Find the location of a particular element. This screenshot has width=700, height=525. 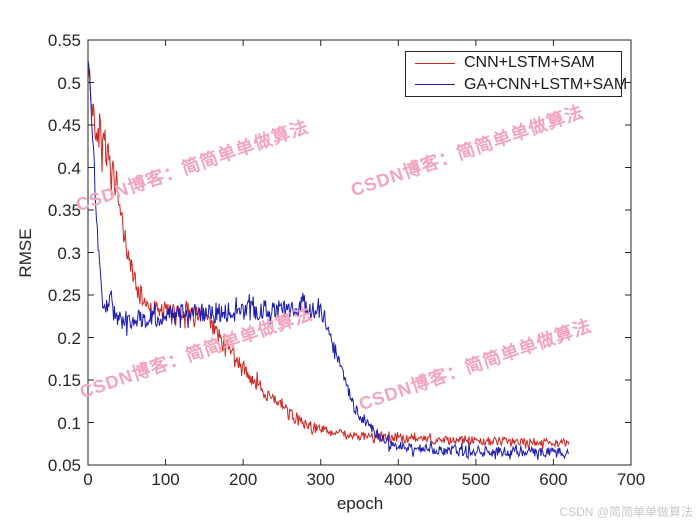

legend: CNN+LSTM+SAM GA+CNN+LSTM+SAM is located at coordinates (516, 74).